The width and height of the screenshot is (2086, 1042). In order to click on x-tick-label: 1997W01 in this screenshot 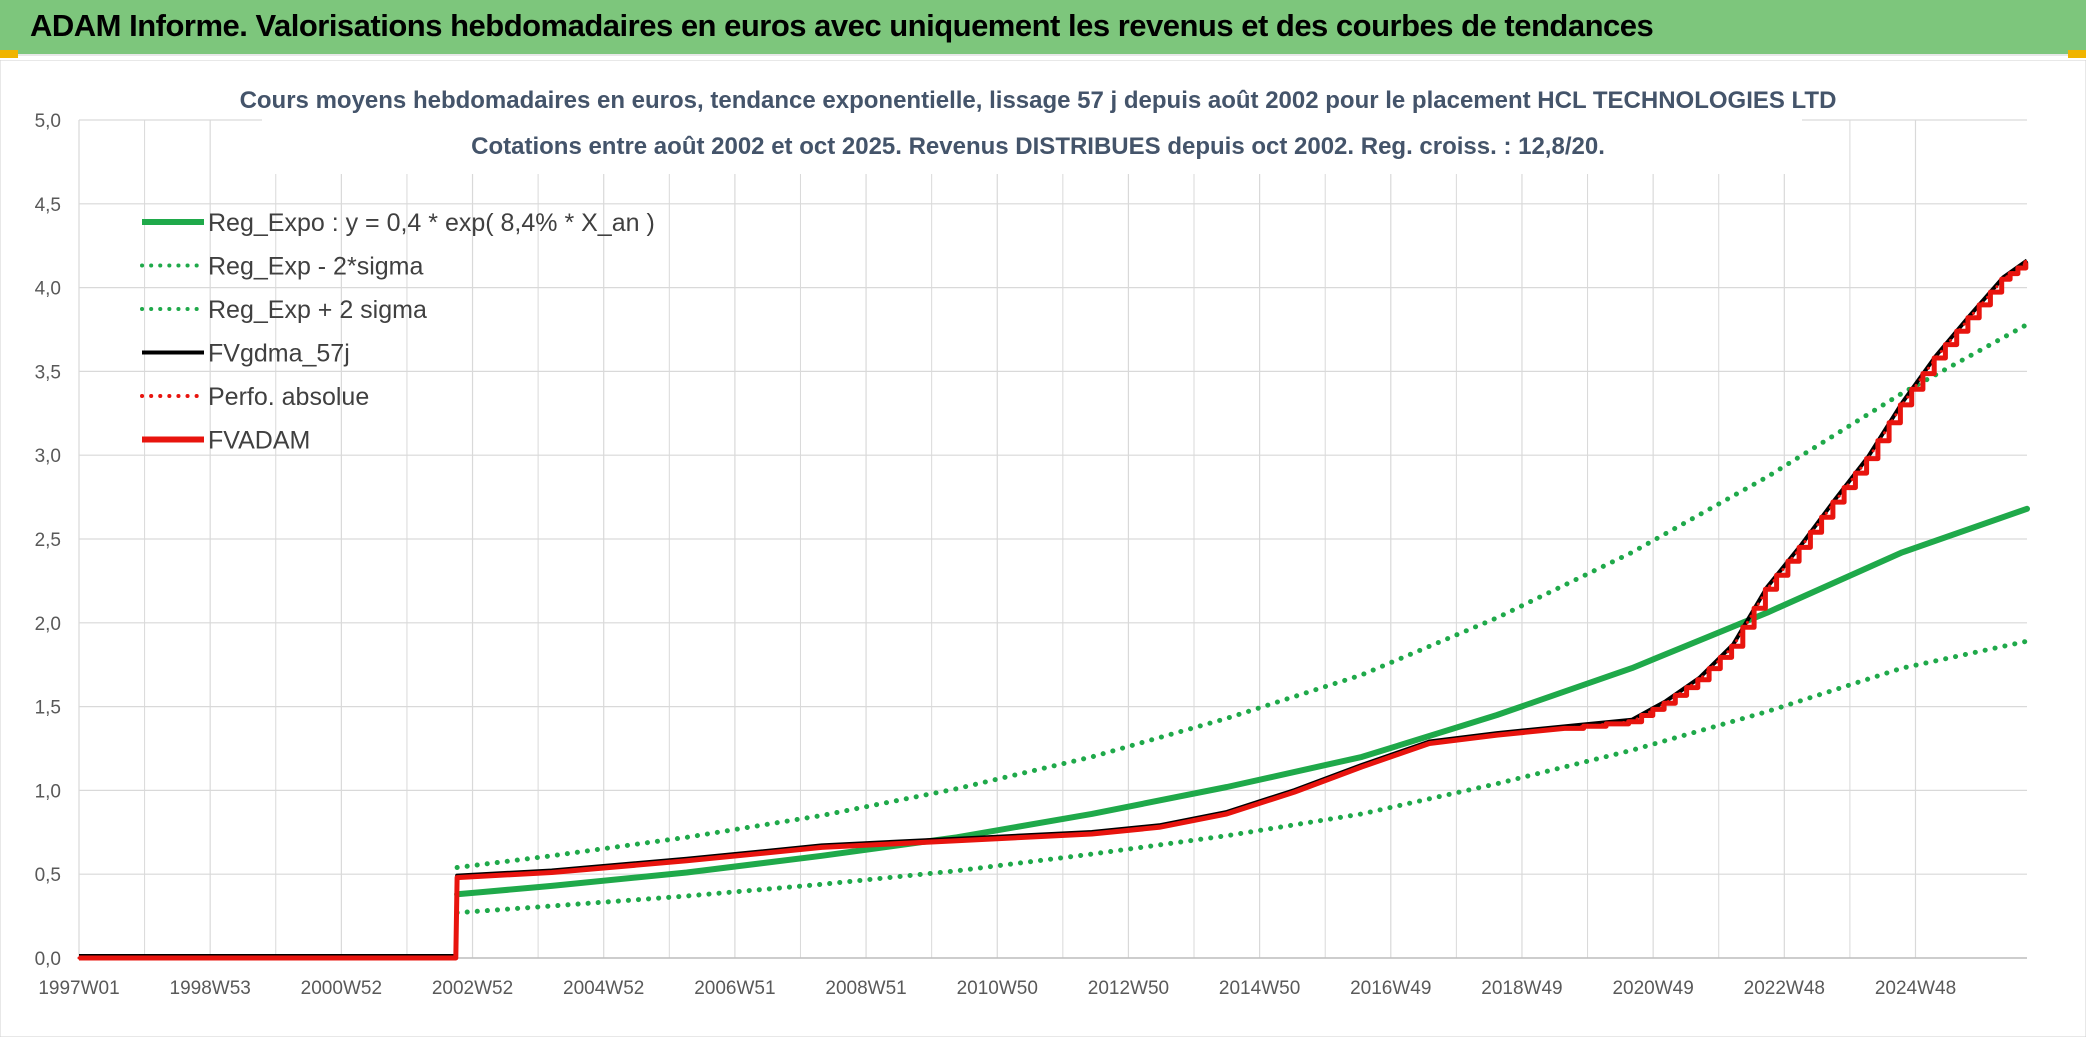, I will do `click(78, 988)`.